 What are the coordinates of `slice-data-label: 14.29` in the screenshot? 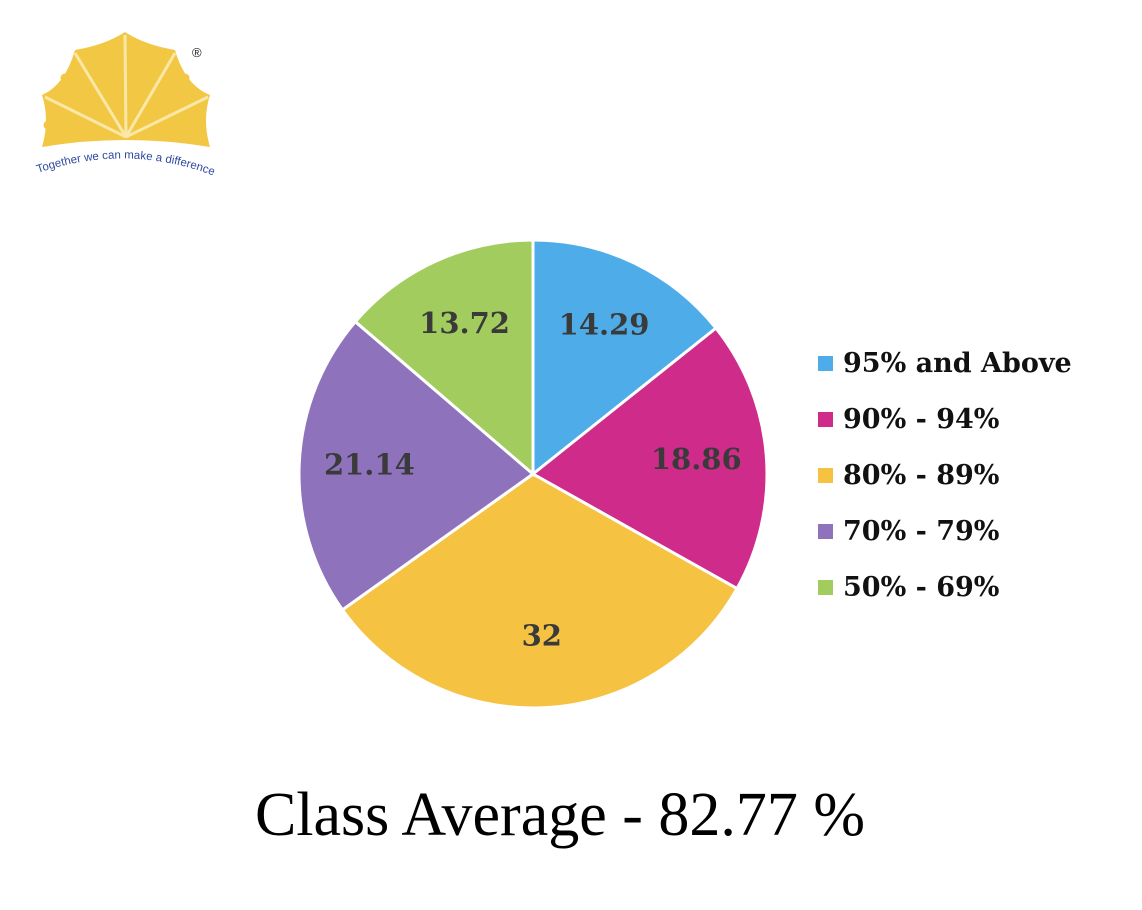 It's located at (604, 324).